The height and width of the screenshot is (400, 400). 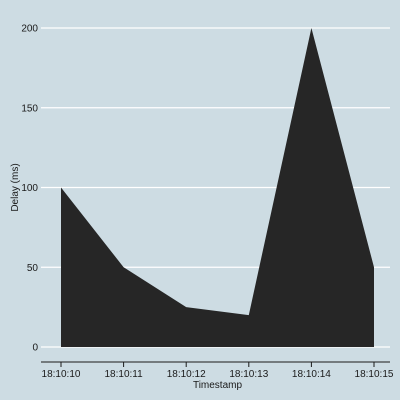 I want to click on x-tick-label: 18:10:14, so click(x=311, y=374).